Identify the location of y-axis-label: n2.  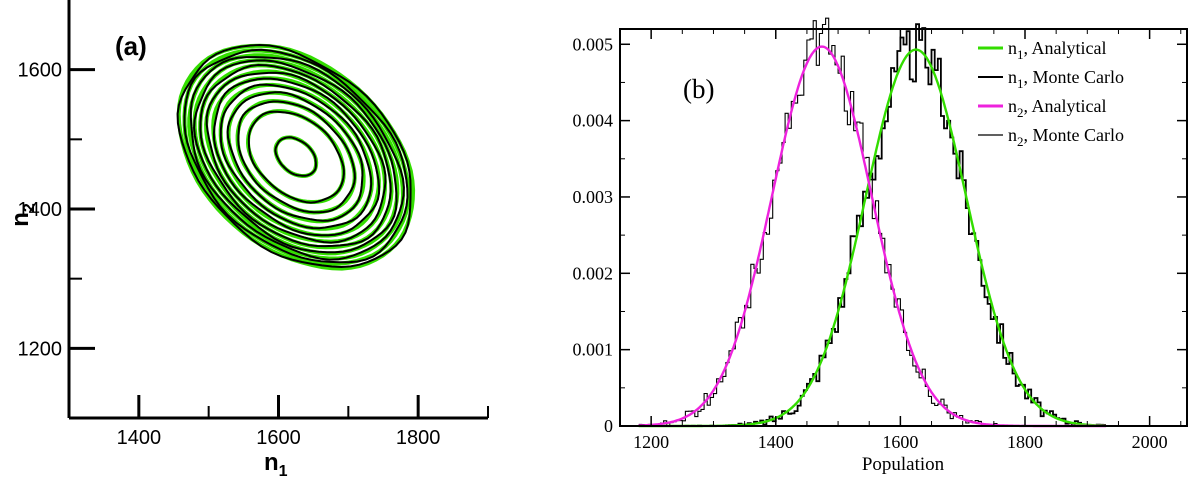
(22, 215).